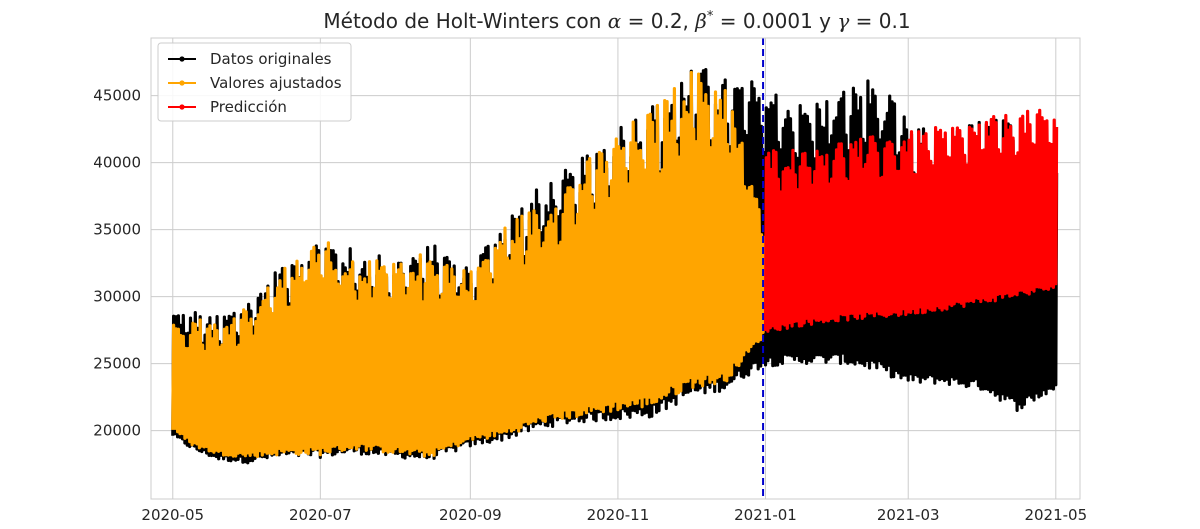  Describe the element at coordinates (618, 515) in the screenshot. I see `x-tick-label: 2020-11` at that location.